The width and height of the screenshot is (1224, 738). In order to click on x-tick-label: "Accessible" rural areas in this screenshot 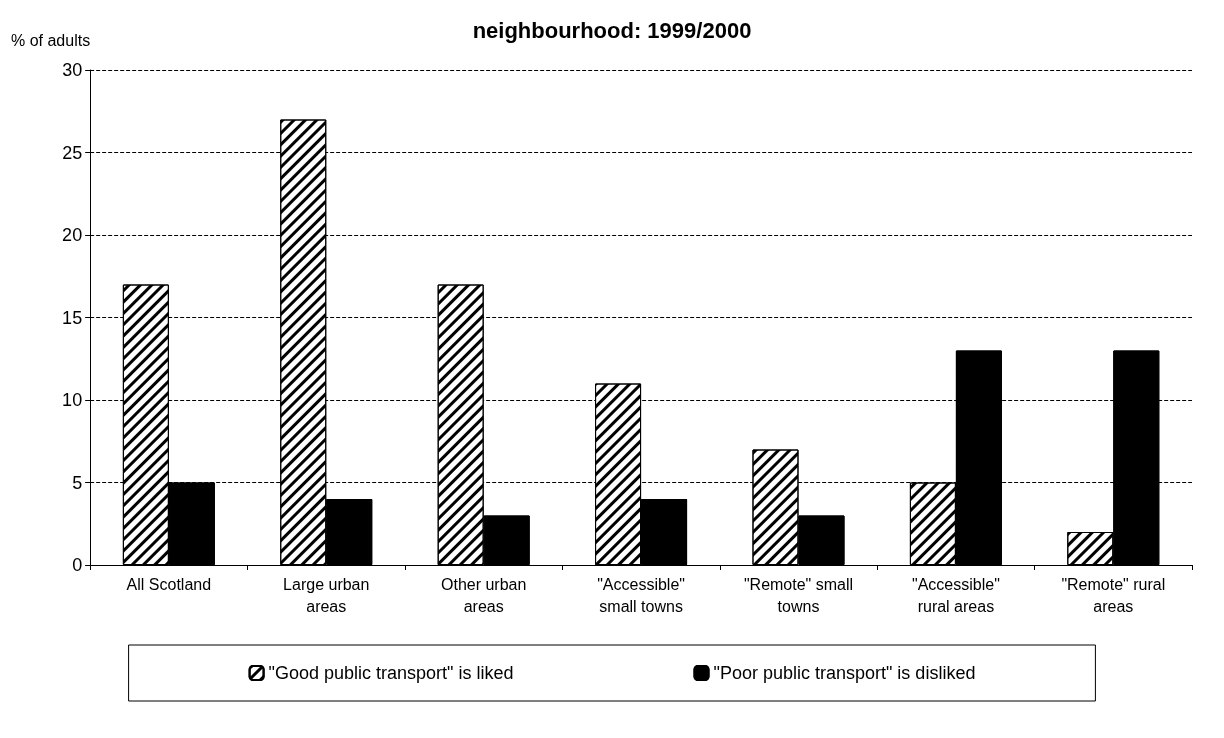, I will do `click(955, 595)`.